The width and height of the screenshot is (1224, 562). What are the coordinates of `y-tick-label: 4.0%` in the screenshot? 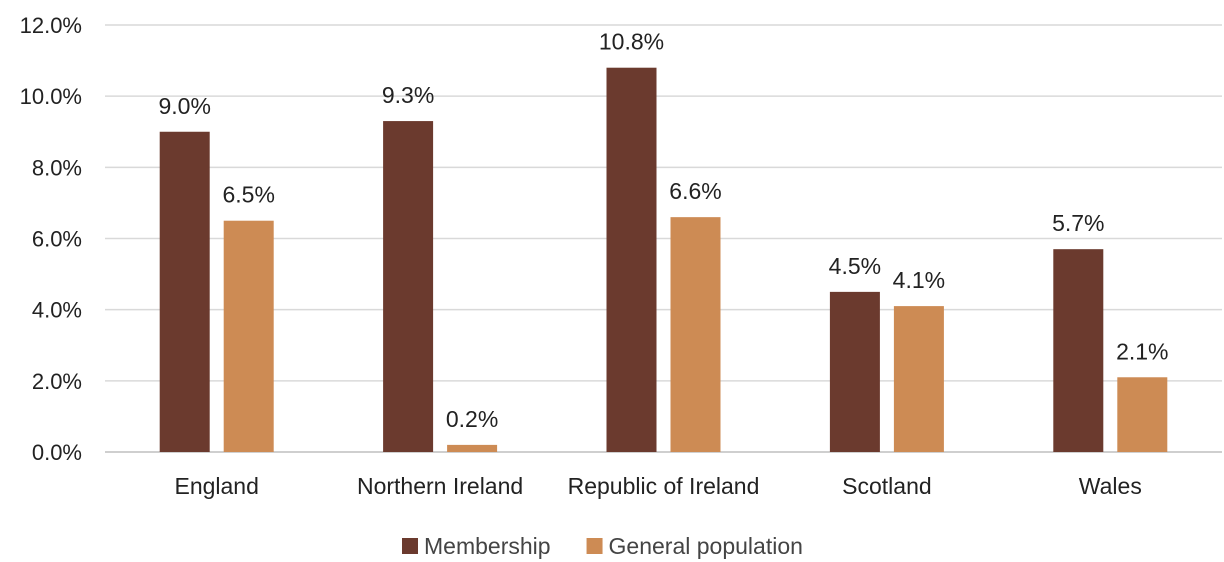 It's located at (57, 310).